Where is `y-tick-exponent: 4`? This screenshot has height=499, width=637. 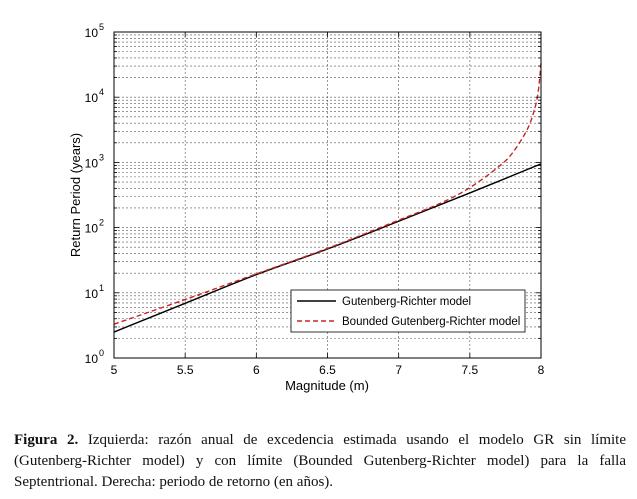
y-tick-exponent: 4 is located at coordinates (101, 92).